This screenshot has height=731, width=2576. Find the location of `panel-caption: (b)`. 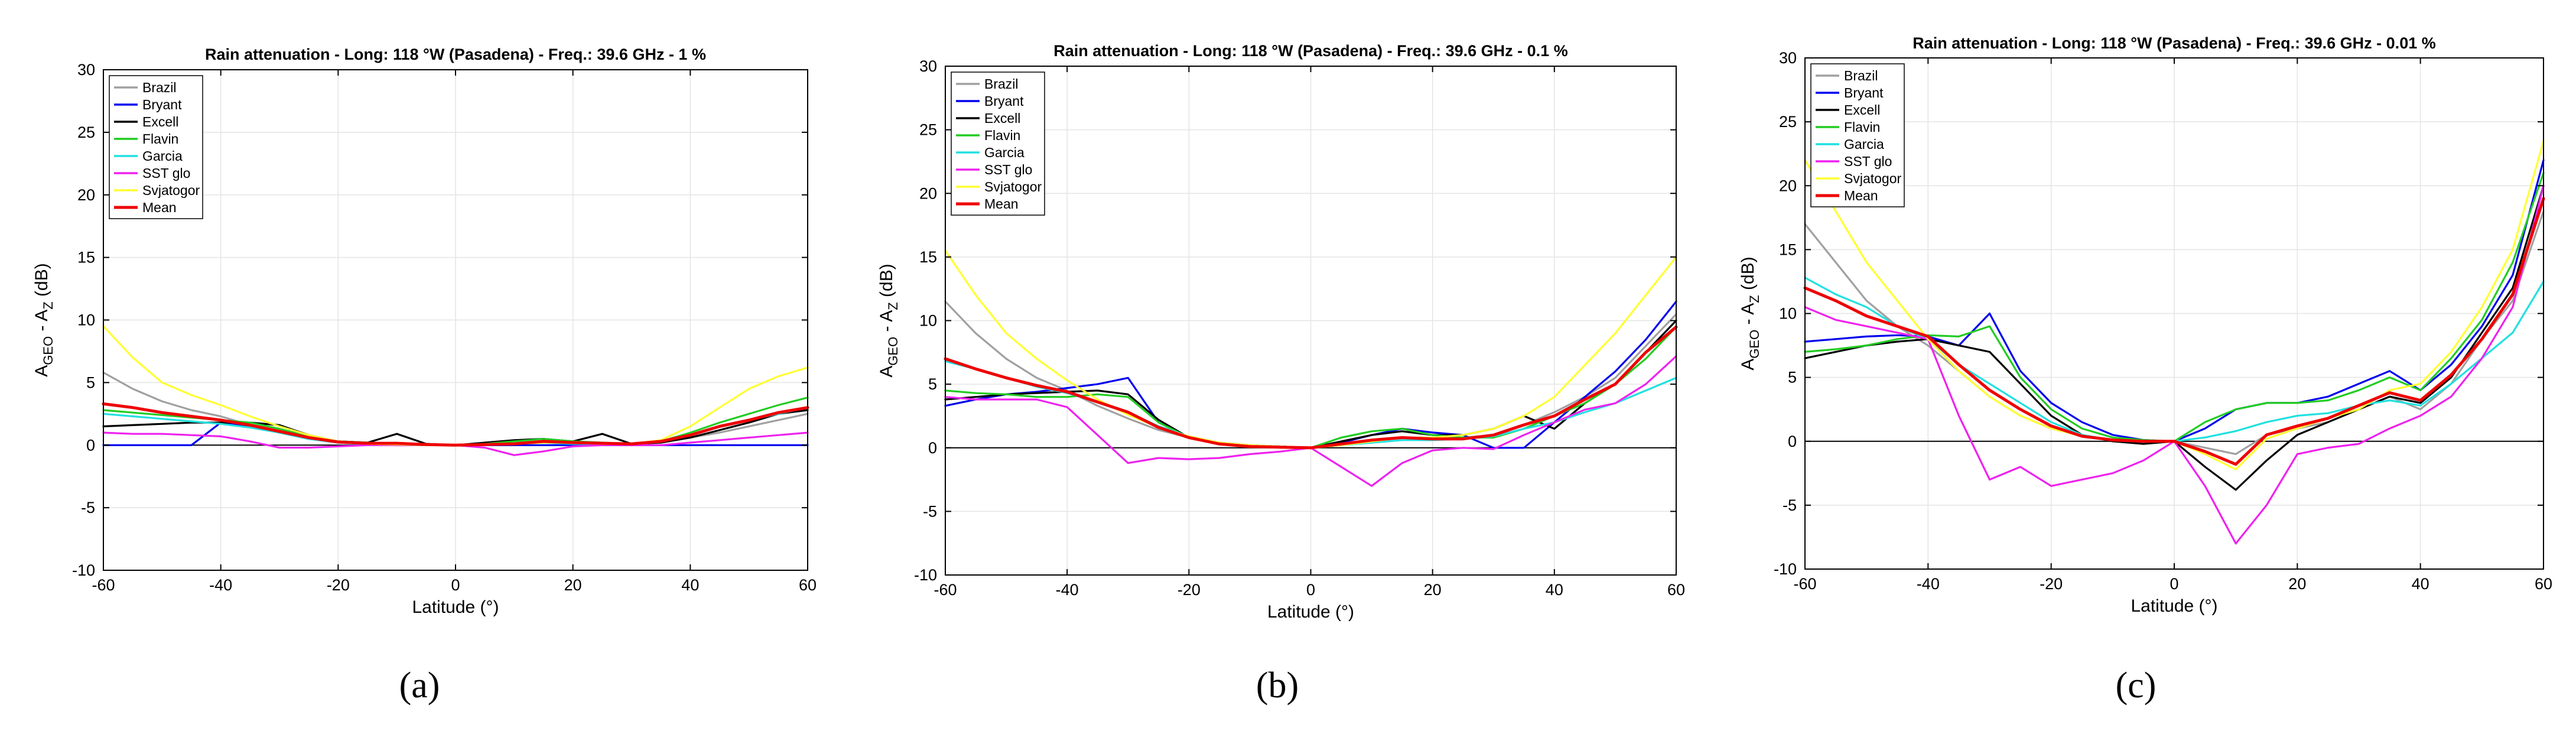

panel-caption: (b) is located at coordinates (1278, 685).